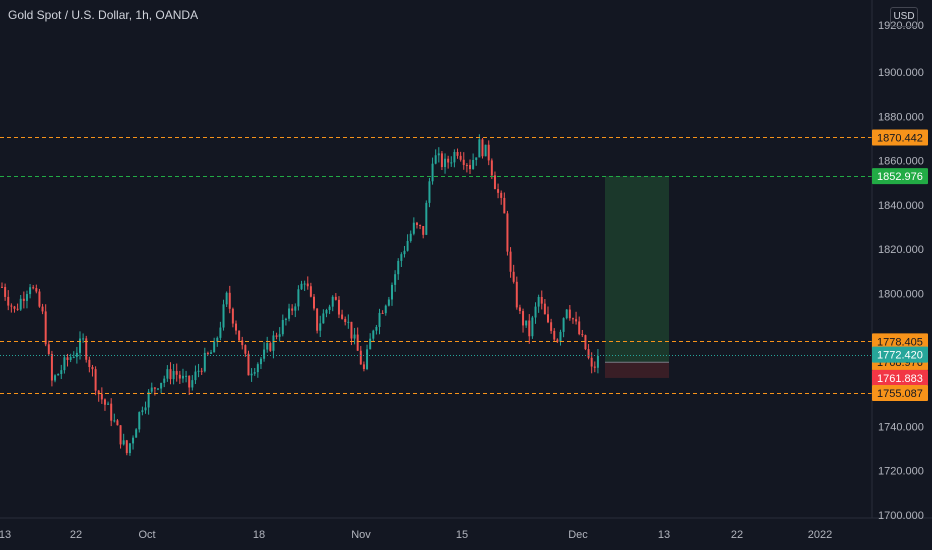  What do you see at coordinates (901, 117) in the screenshot?
I see `price-tick-label: 1880.000` at bounding box center [901, 117].